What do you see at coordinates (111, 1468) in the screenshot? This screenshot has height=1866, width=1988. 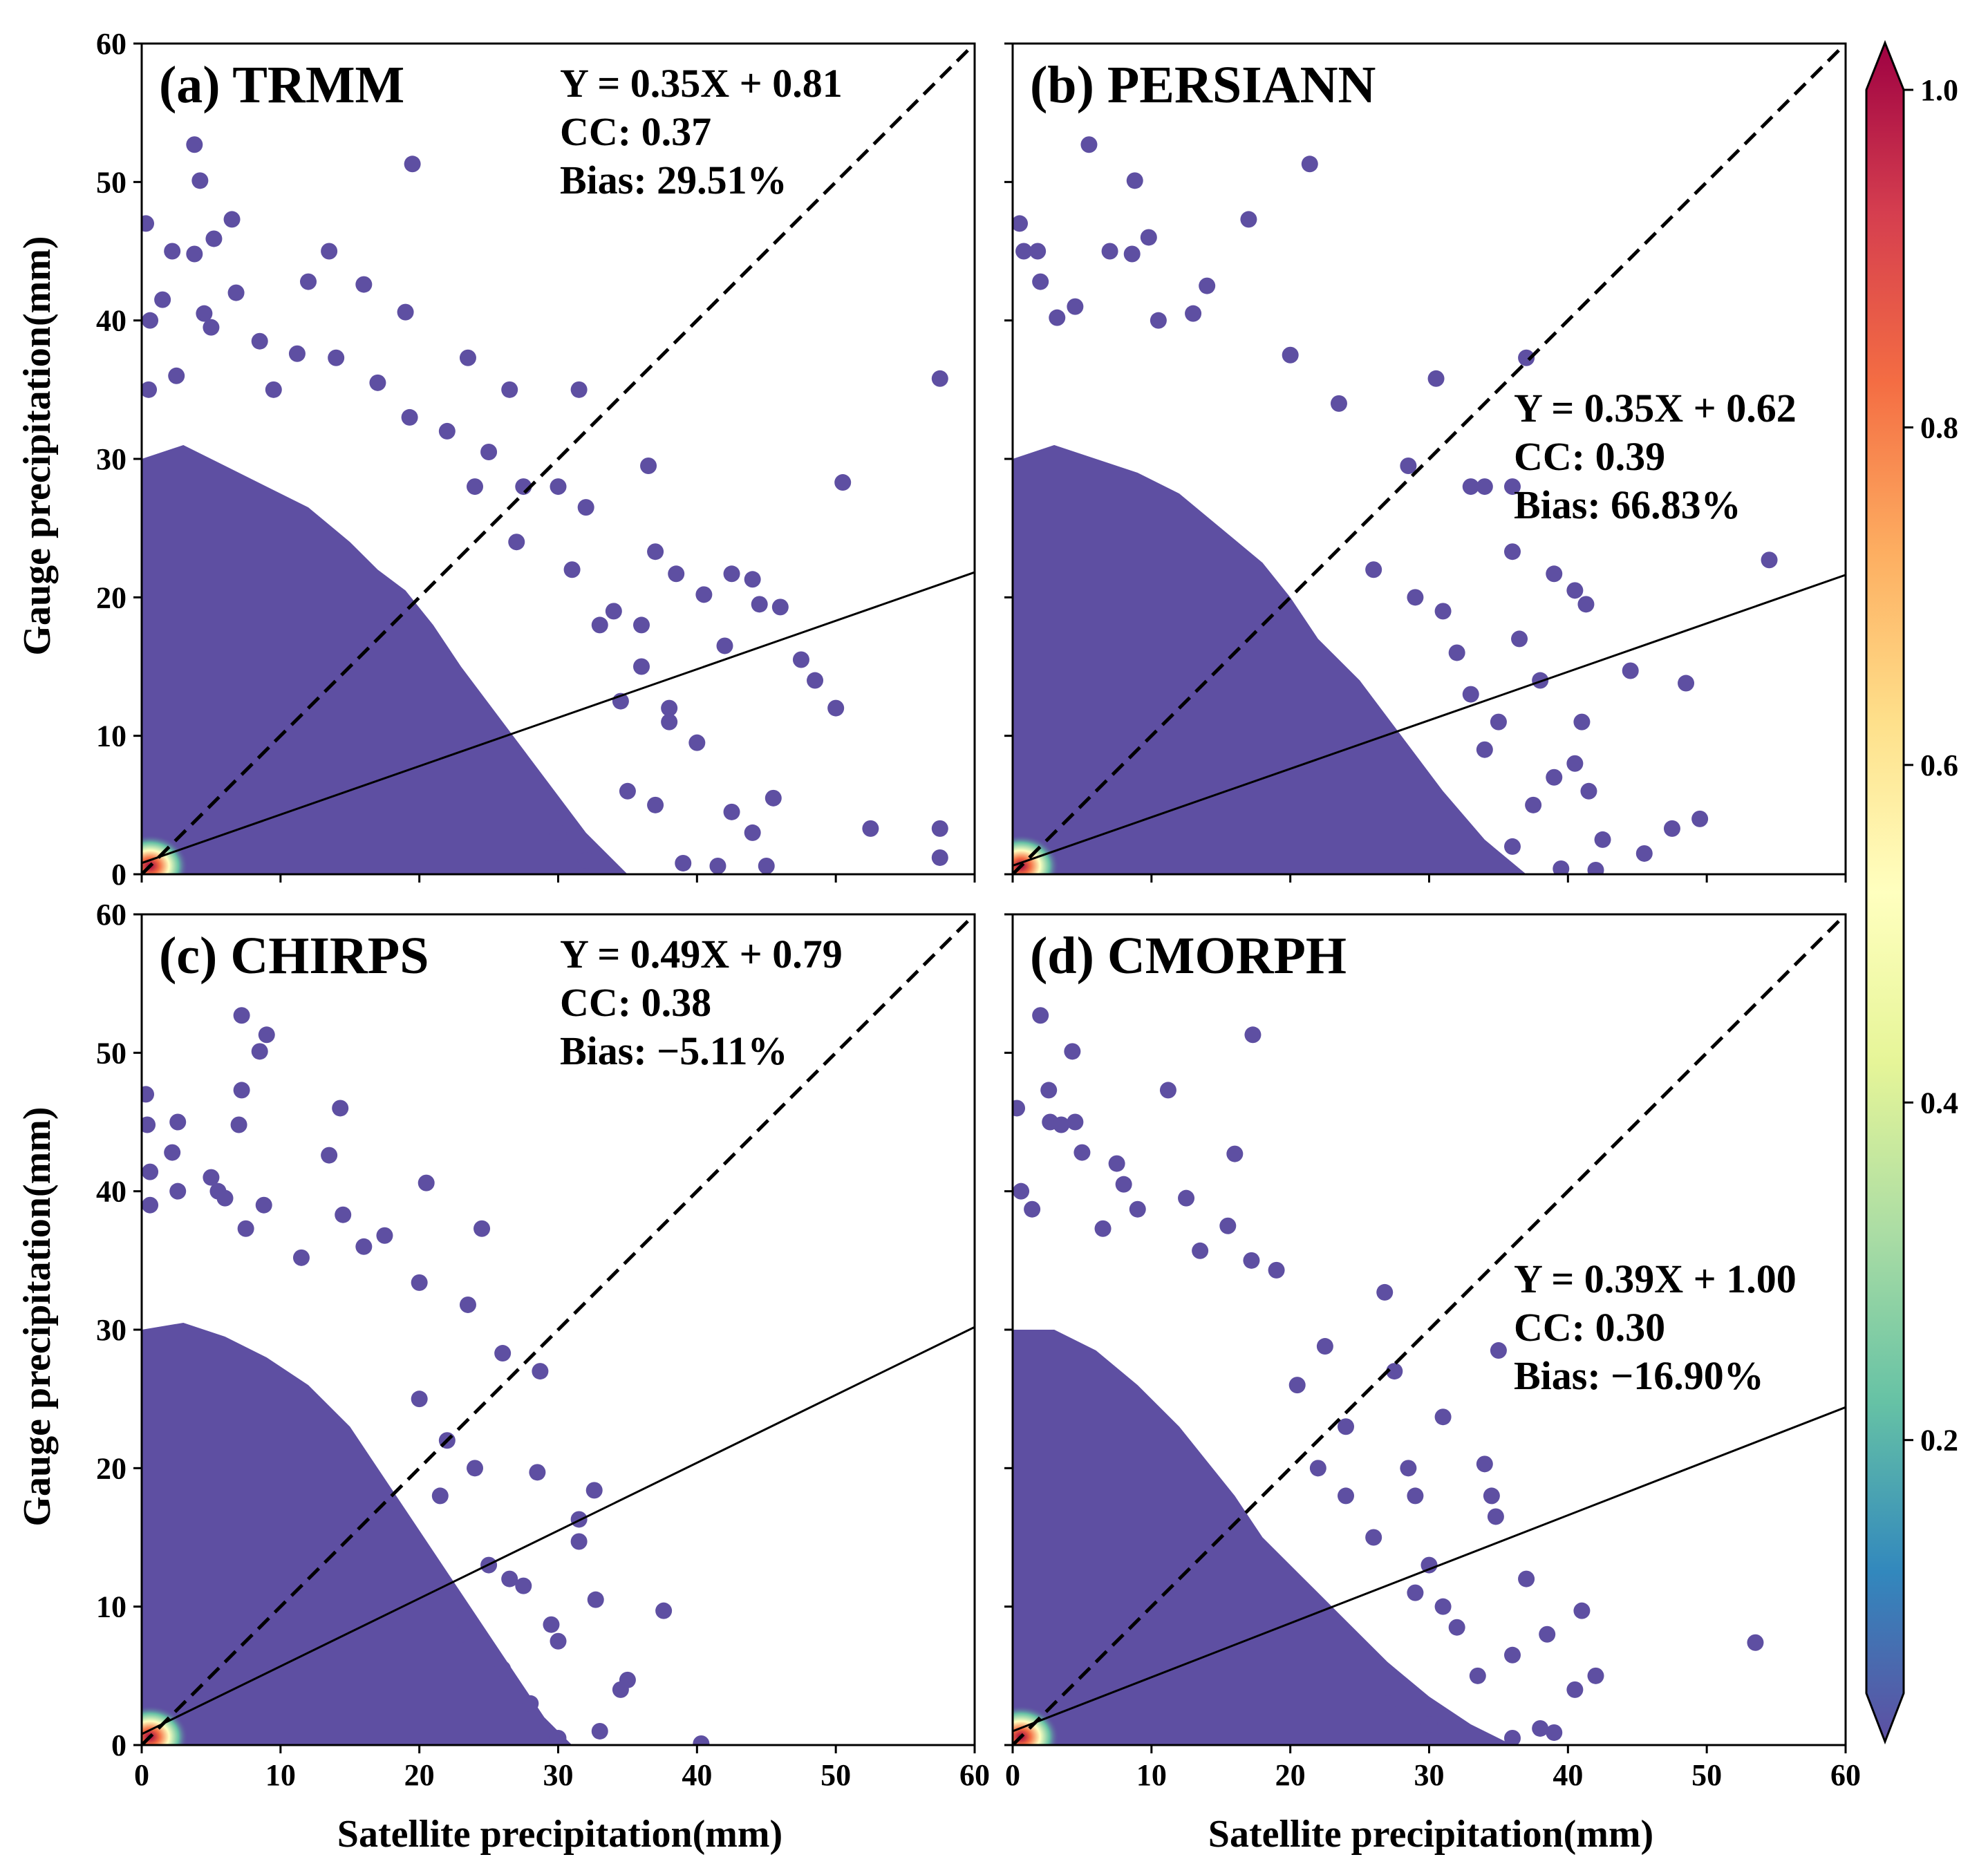 I see `y-tick-label: 20` at bounding box center [111, 1468].